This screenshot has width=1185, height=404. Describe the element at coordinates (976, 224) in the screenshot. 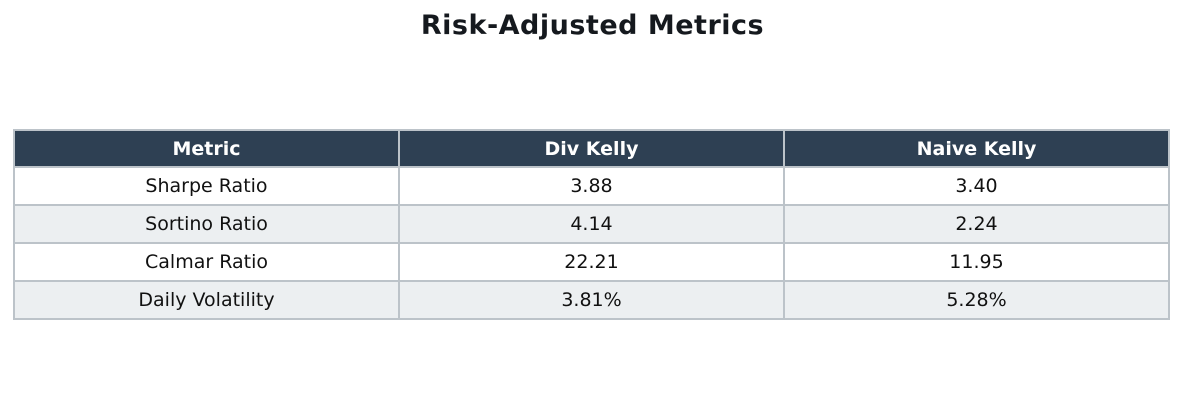

I see `naive-kelly-value-cell: 2.24` at that location.